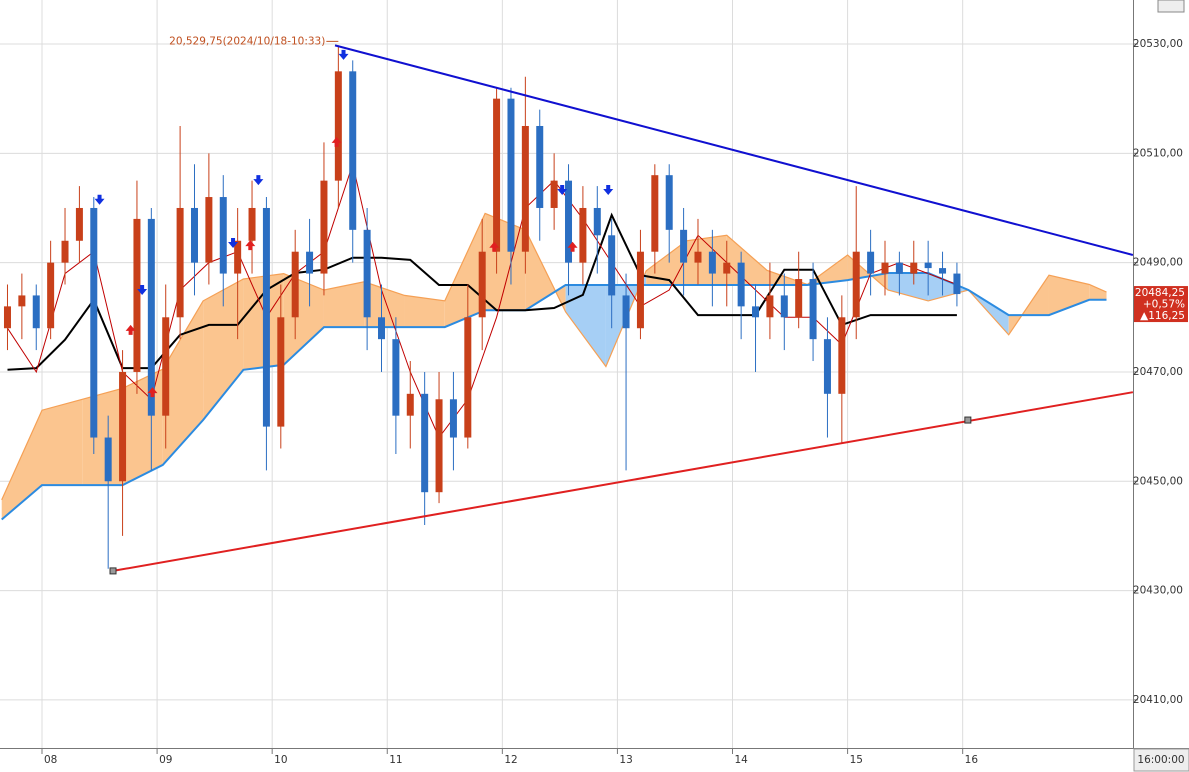 This screenshot has height=772, width=1189. Describe the element at coordinates (856, 760) in the screenshot. I see `x-tick-label: 15` at that location.